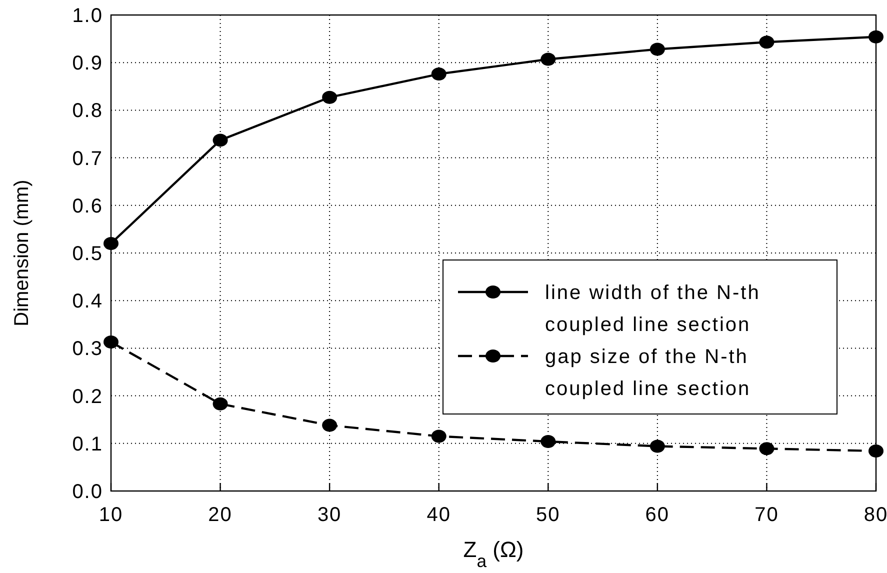  What do you see at coordinates (657, 515) in the screenshot?
I see `x-tick-label: 60` at bounding box center [657, 515].